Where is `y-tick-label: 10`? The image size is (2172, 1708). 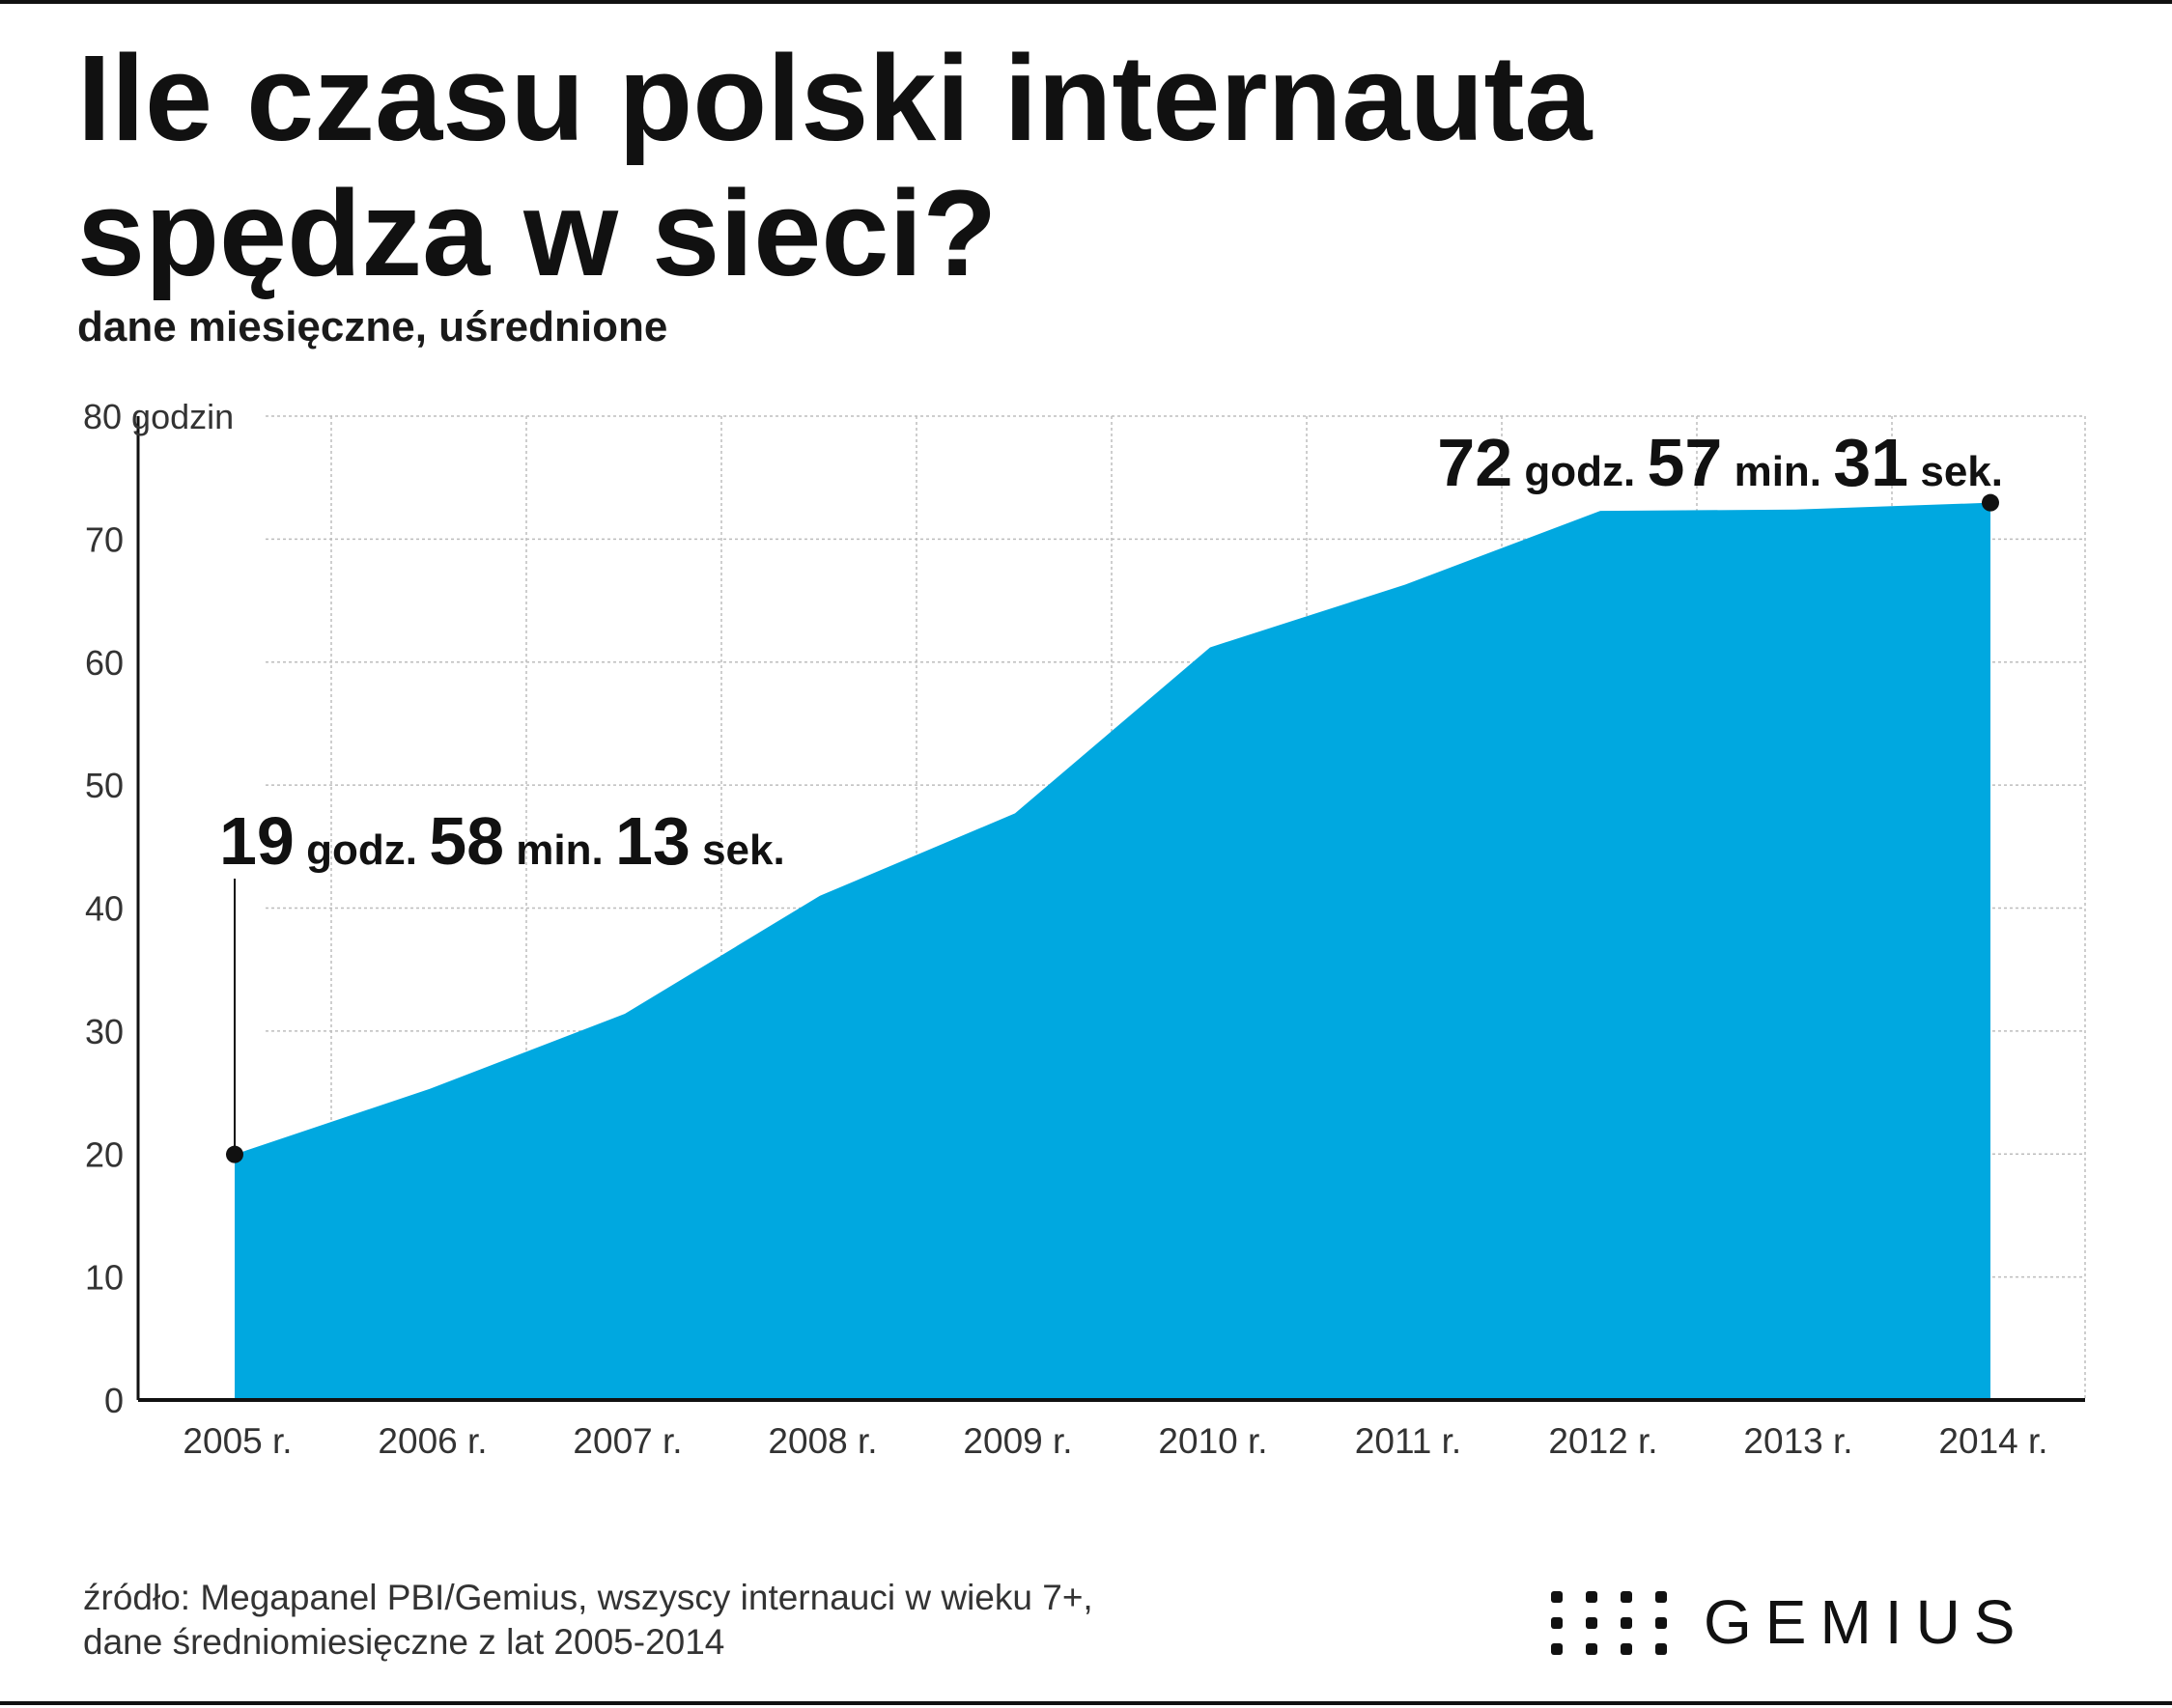
y-tick-label: 10 is located at coordinates (104, 1278).